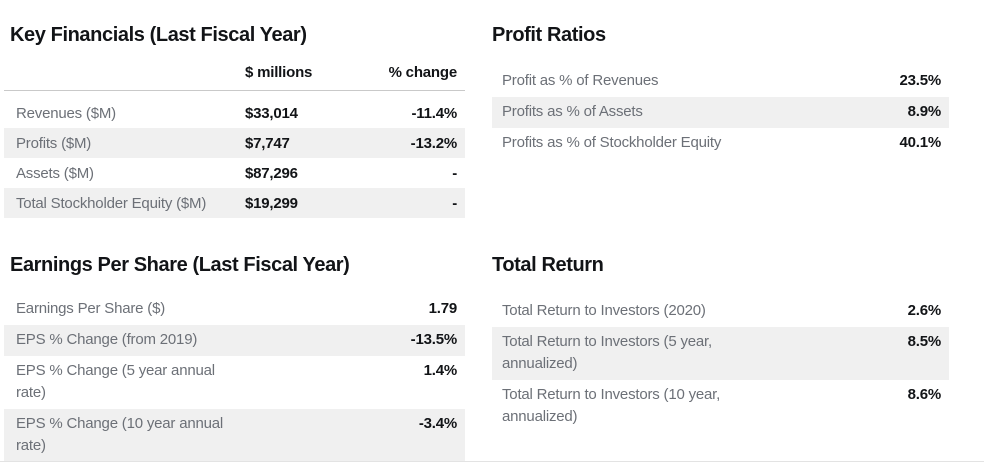 The width and height of the screenshot is (984, 467). I want to click on row-value: $19,299, so click(271, 203).